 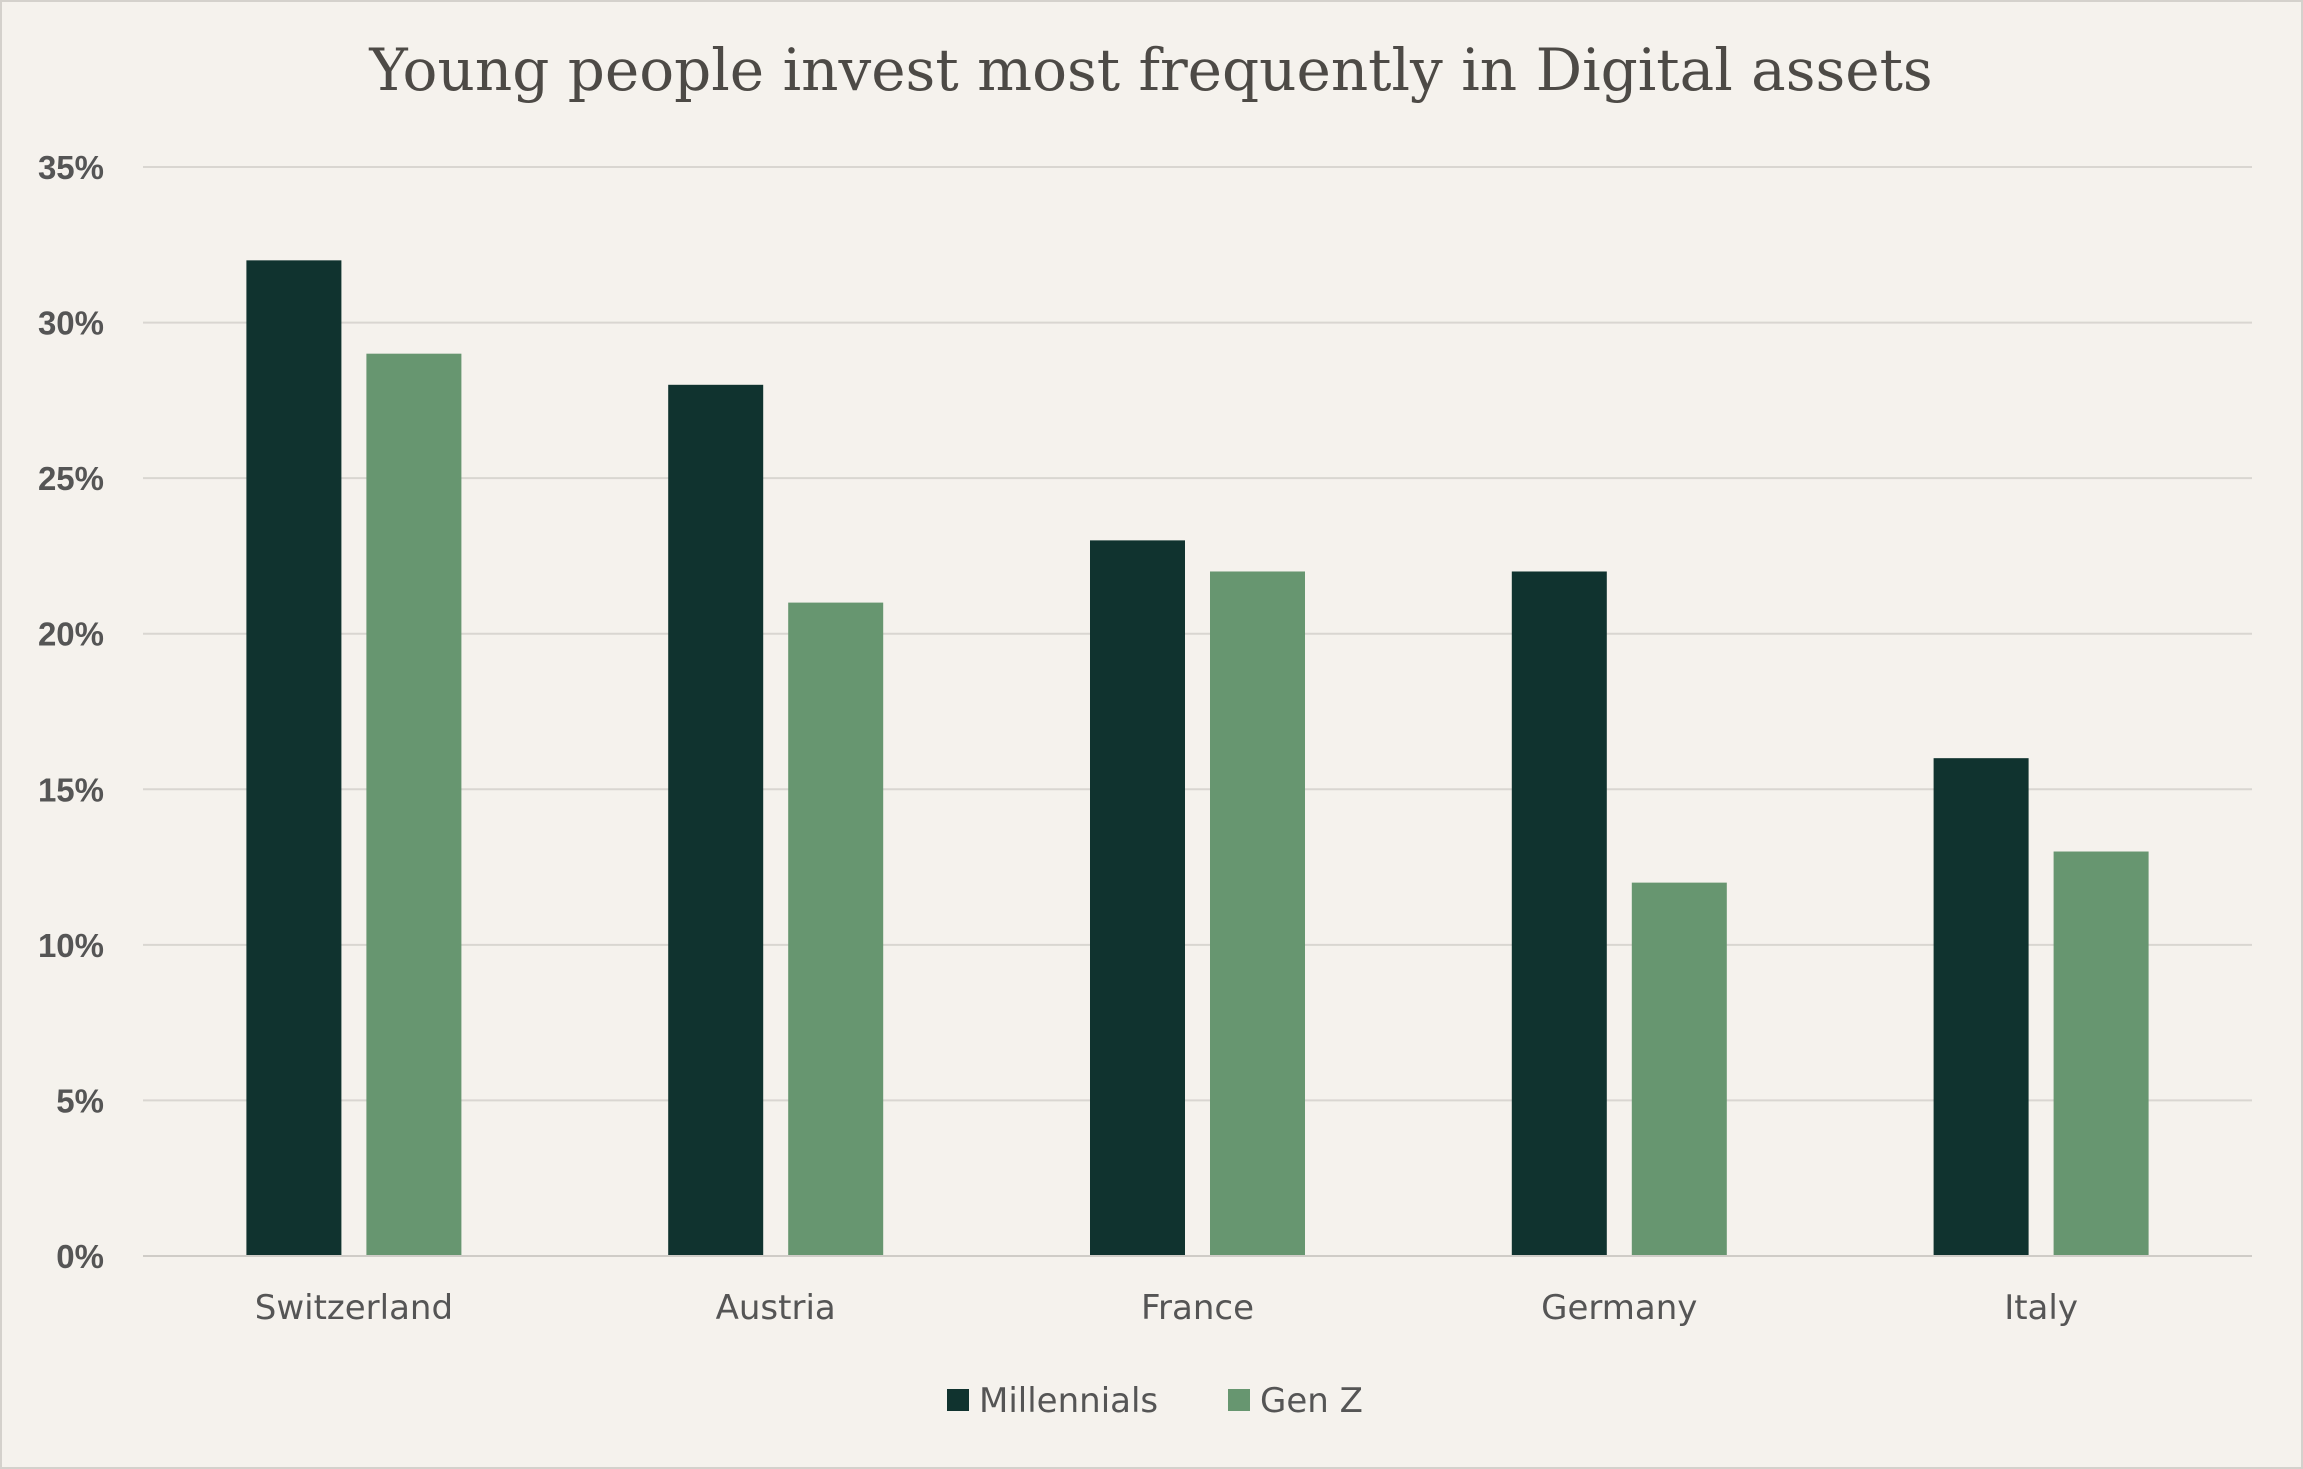 I want to click on y-tick-label: 10%, so click(x=71, y=945).